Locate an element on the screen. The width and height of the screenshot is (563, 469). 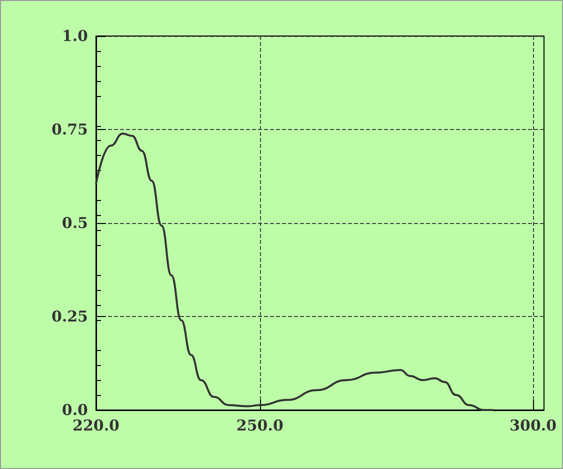
y-tick-label: 0.5 is located at coordinates (75, 223).